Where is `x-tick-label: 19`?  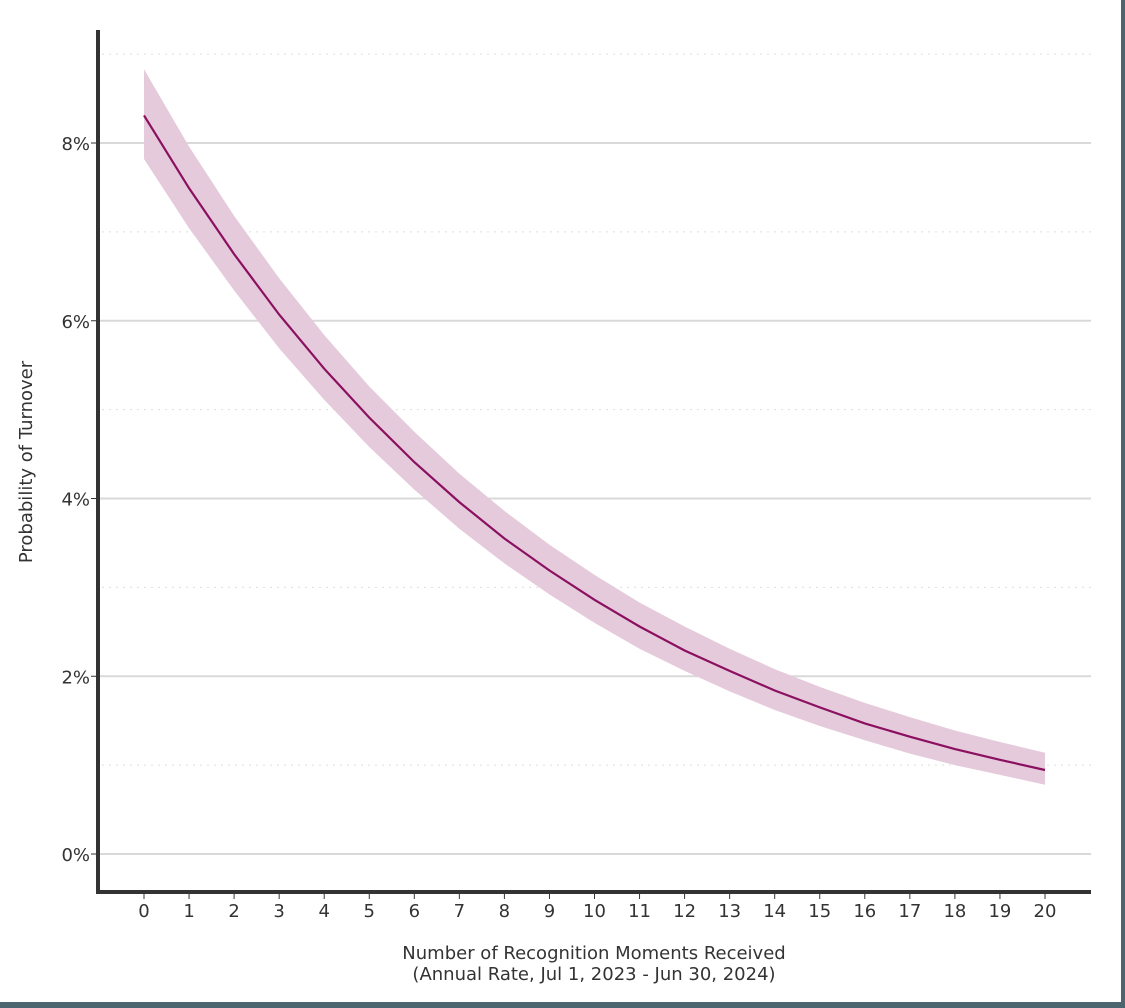
x-tick-label: 19 is located at coordinates (999, 911).